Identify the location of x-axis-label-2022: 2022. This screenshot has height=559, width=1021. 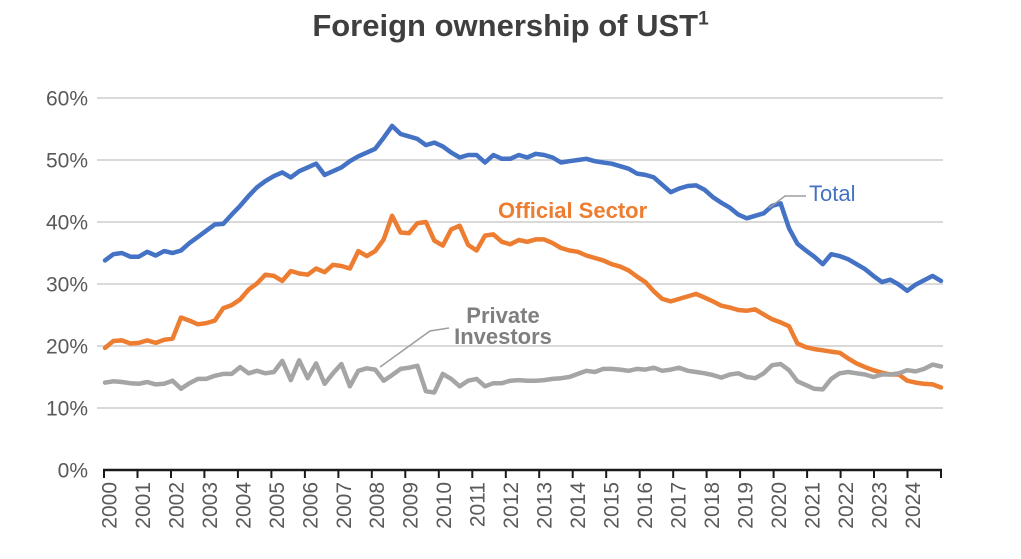
(846, 505).